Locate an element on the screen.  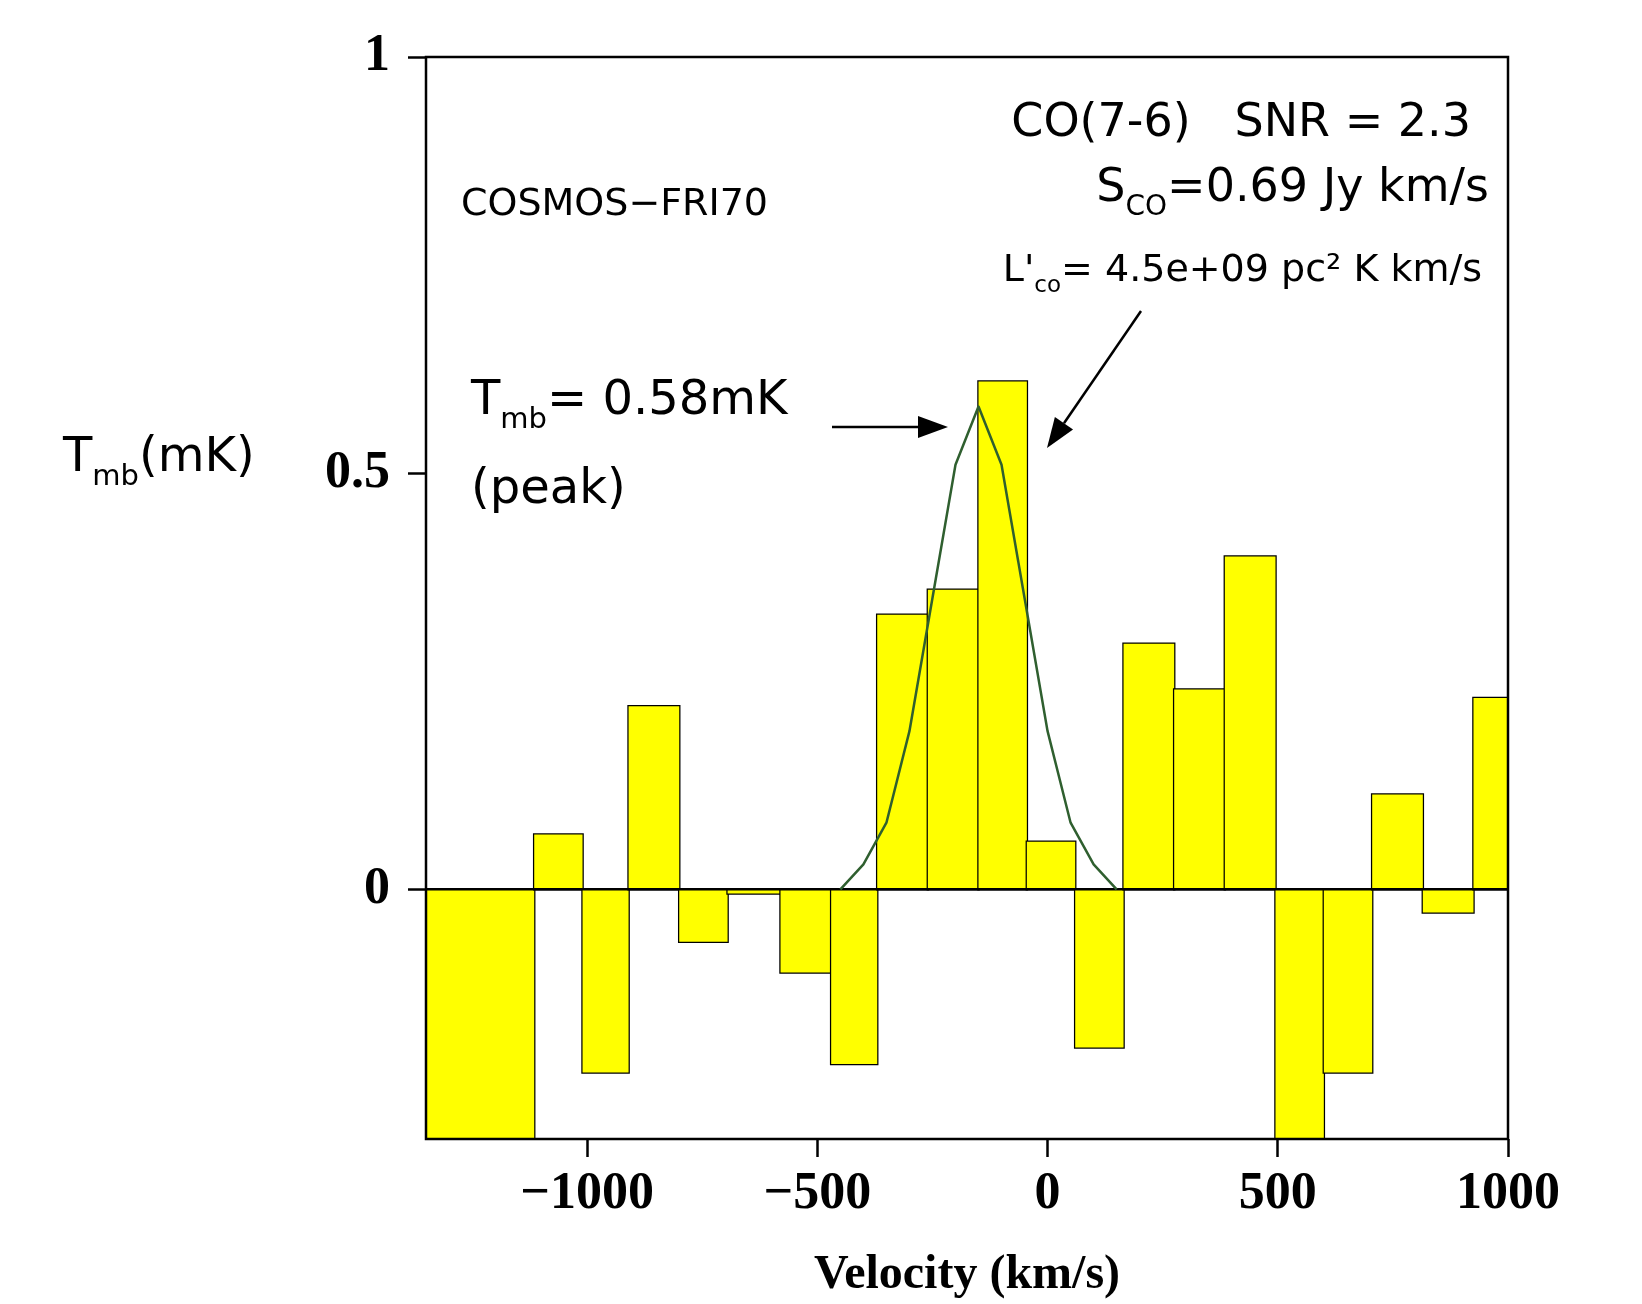
annotation: CO(7-6) SNR = 2.3 is located at coordinates (1241, 120).